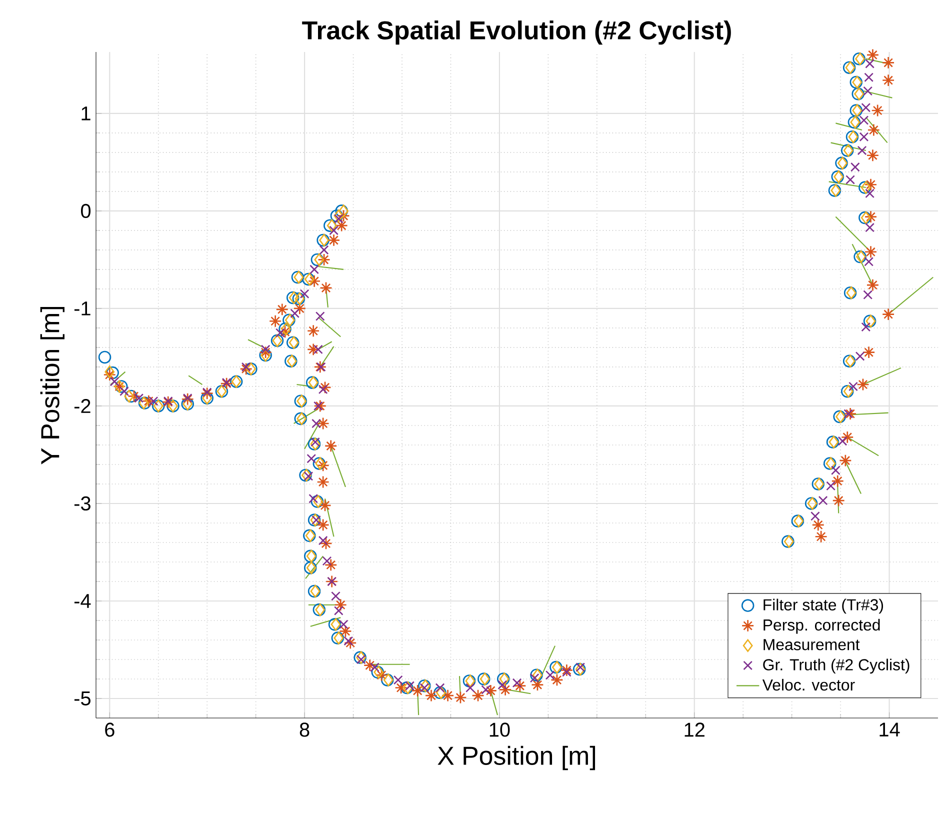 This screenshot has height=815, width=939. What do you see at coordinates (86, 113) in the screenshot?
I see `y-tick-label: 1` at bounding box center [86, 113].